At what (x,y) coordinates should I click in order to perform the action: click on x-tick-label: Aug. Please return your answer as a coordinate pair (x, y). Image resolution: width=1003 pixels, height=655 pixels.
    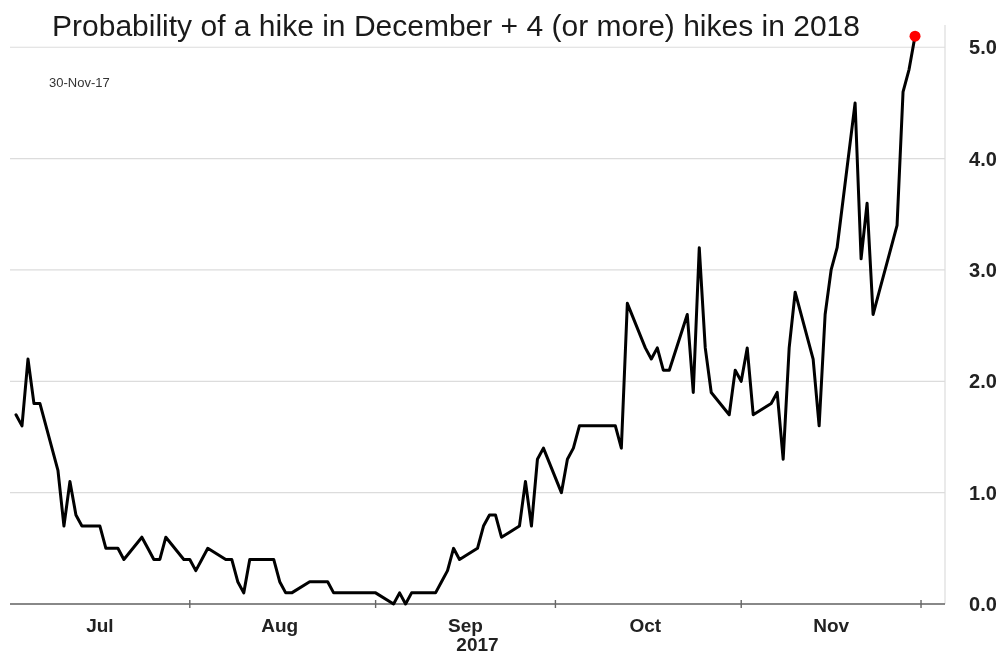
    Looking at the image, I should click on (280, 625).